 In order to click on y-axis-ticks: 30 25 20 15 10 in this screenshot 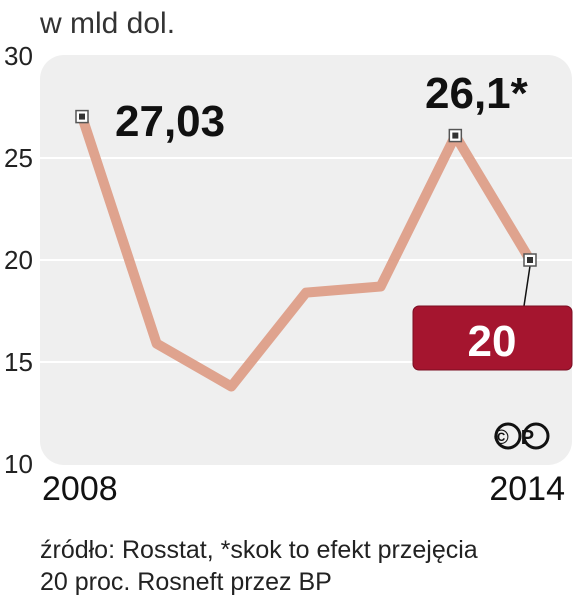, I will do `click(18, 260)`.